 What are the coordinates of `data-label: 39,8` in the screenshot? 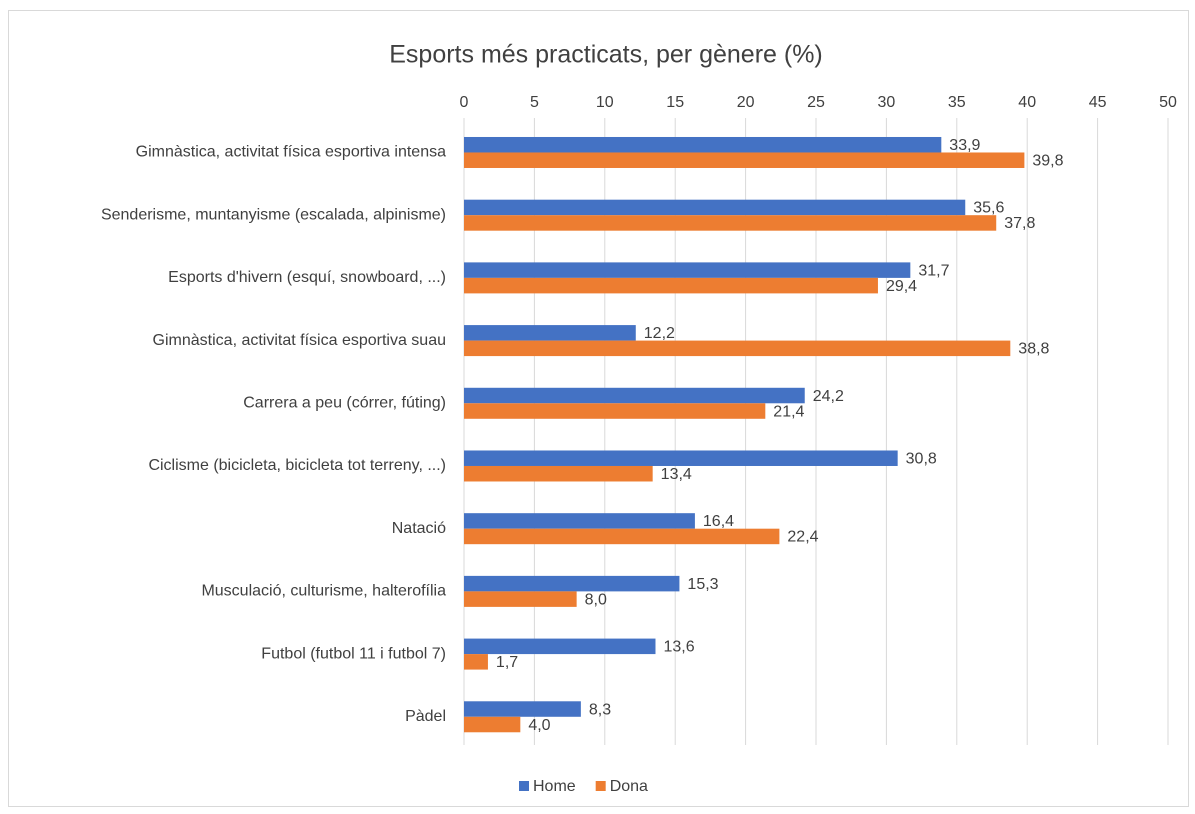 It's located at (1047, 160).